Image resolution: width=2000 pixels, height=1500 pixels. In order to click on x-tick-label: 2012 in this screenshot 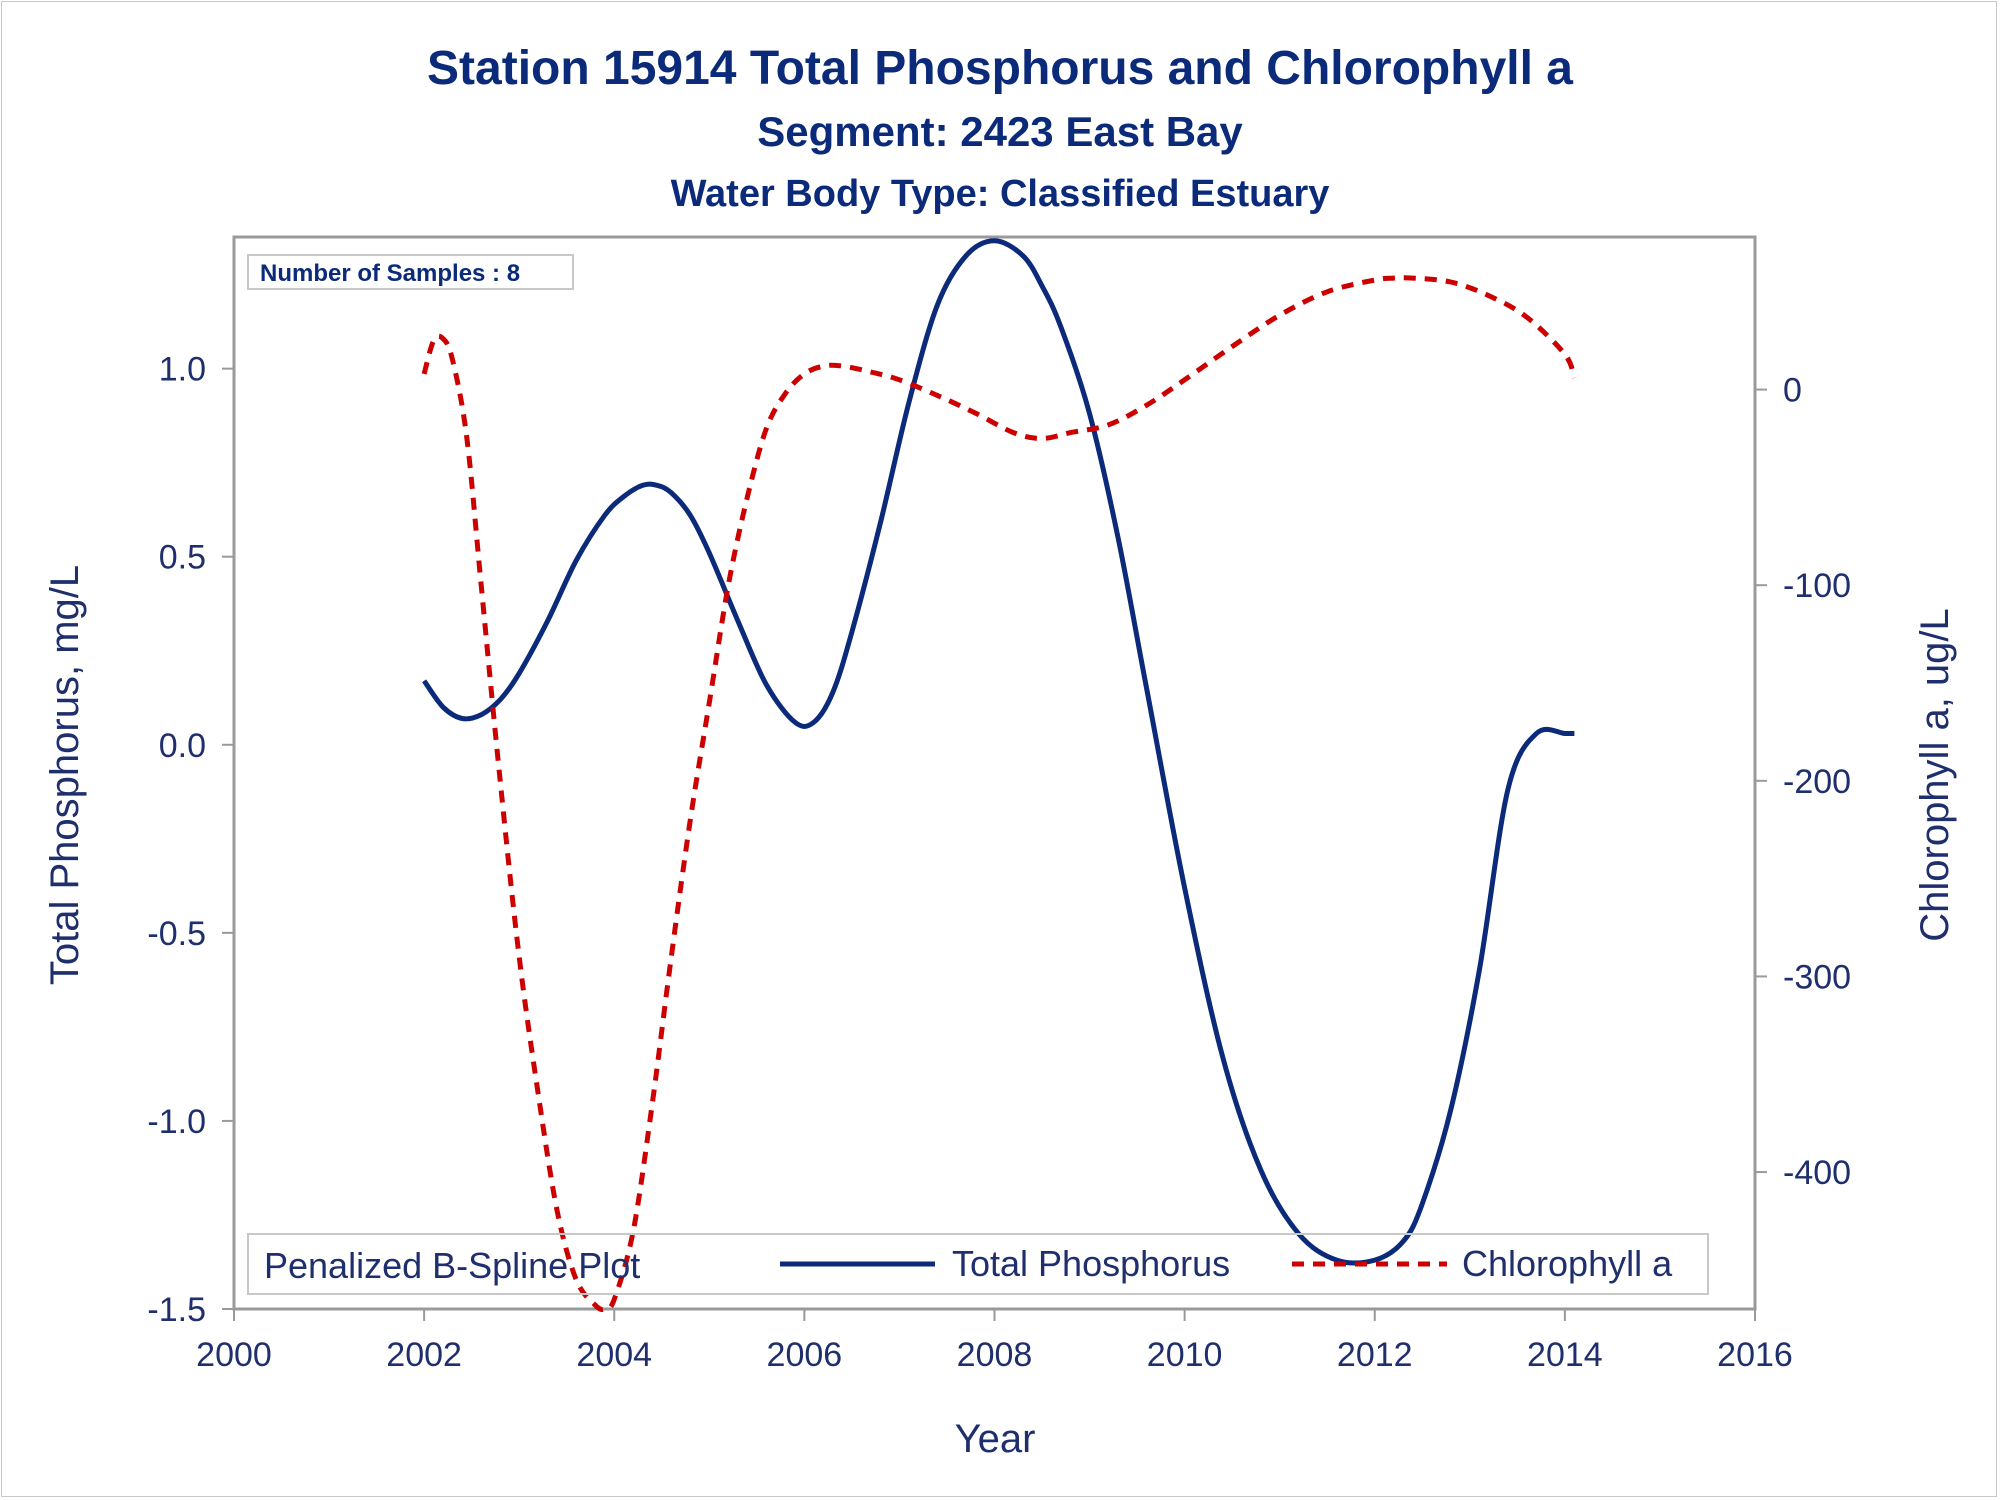, I will do `click(1375, 1355)`.